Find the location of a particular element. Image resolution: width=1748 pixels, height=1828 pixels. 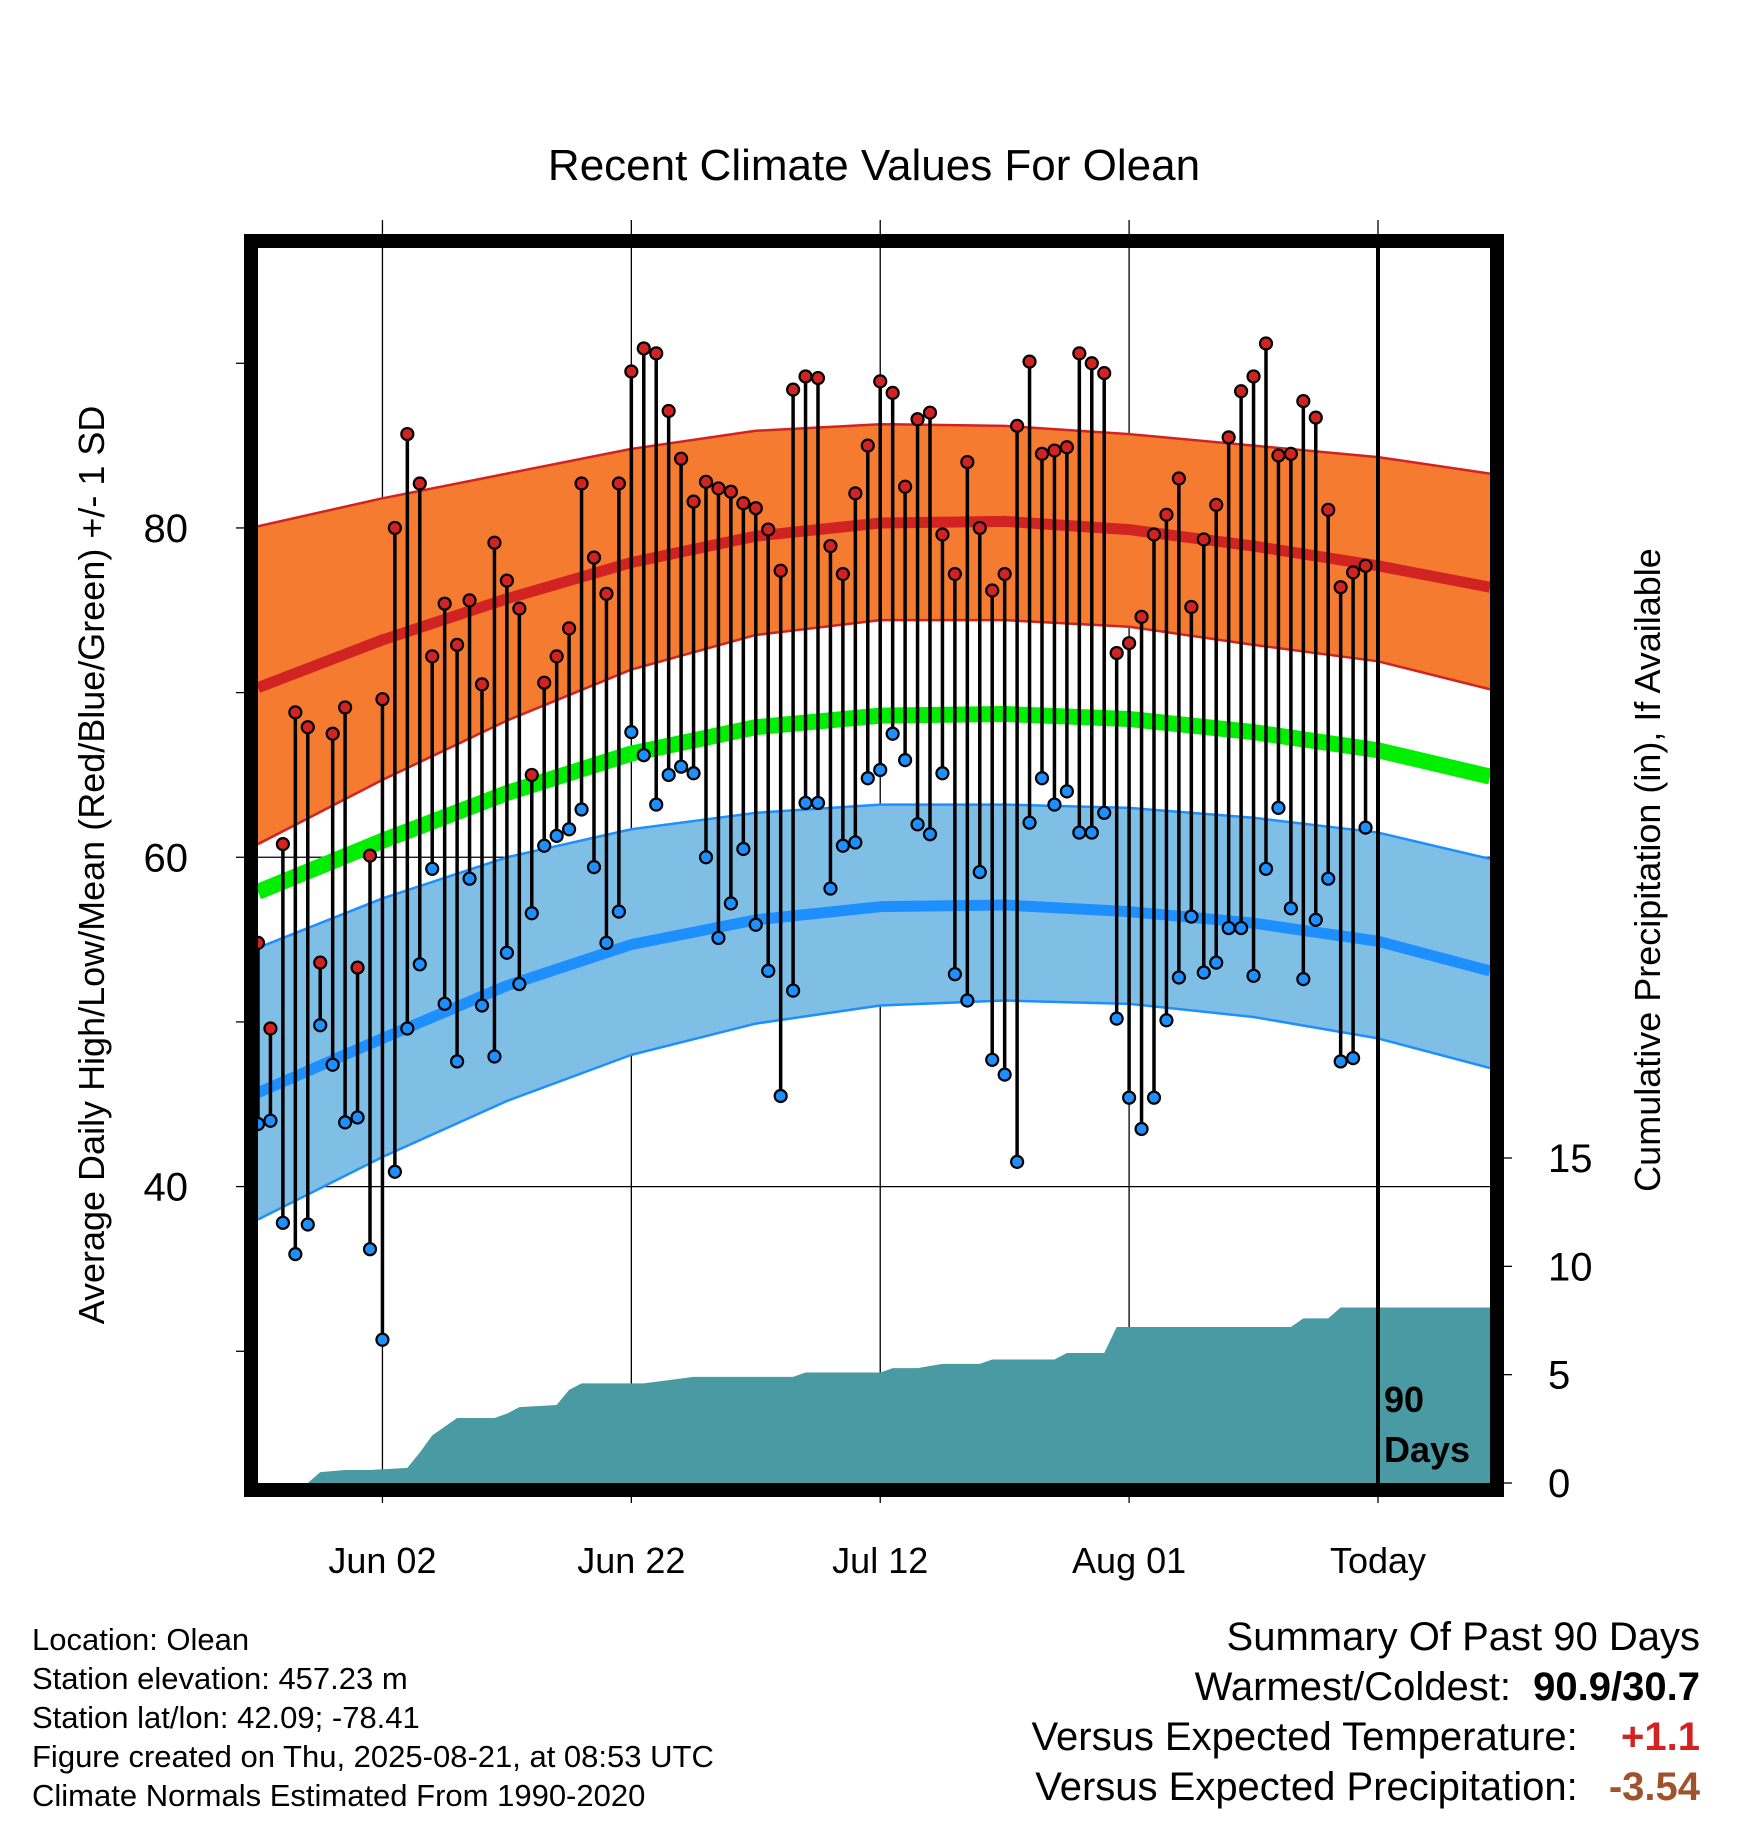

station-latlon: Station lat/lon: 42.09; -78.41 is located at coordinates (226, 1717).